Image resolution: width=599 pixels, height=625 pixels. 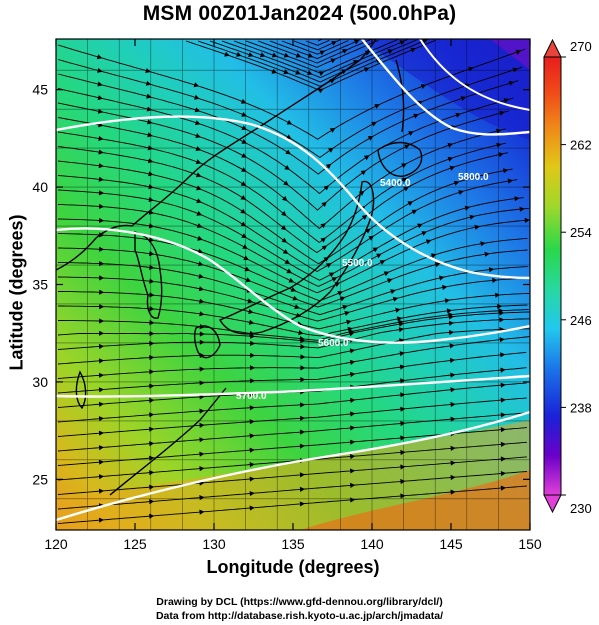 What do you see at coordinates (40, 90) in the screenshot?
I see `y-tick-label: 45` at bounding box center [40, 90].